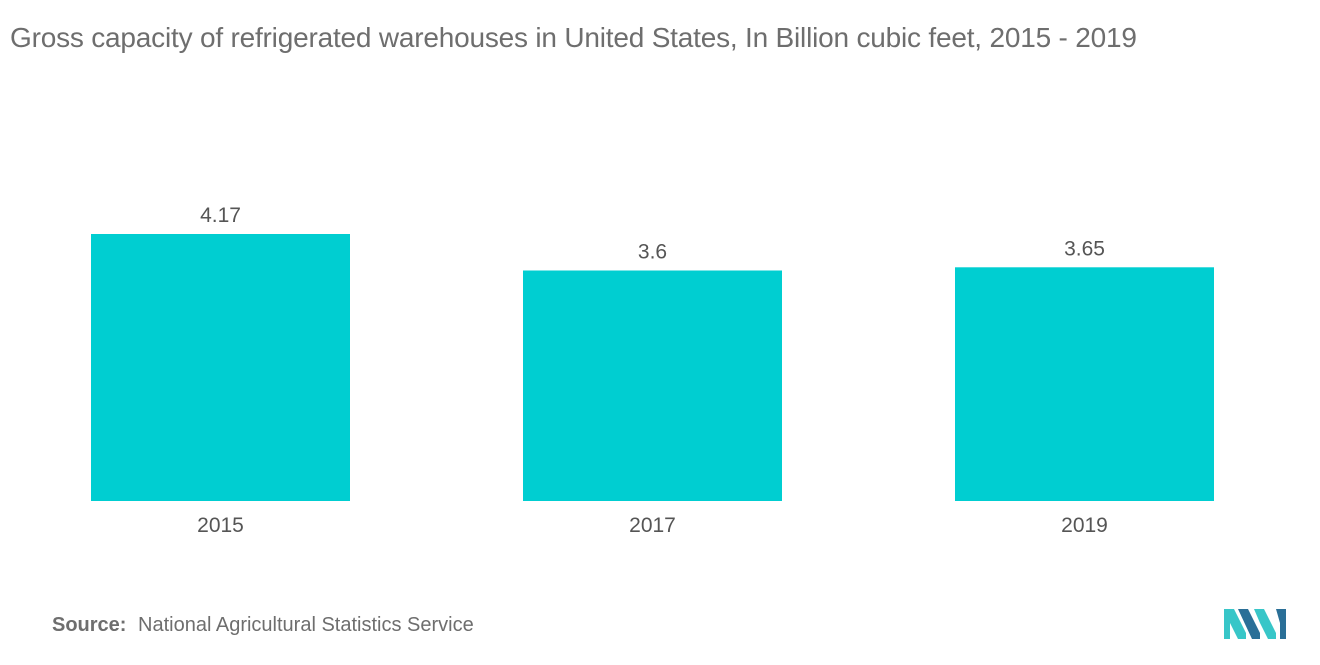 Image resolution: width=1320 pixels, height=665 pixels. Describe the element at coordinates (652, 525) in the screenshot. I see `x-tick-label-2017: 2017` at that location.